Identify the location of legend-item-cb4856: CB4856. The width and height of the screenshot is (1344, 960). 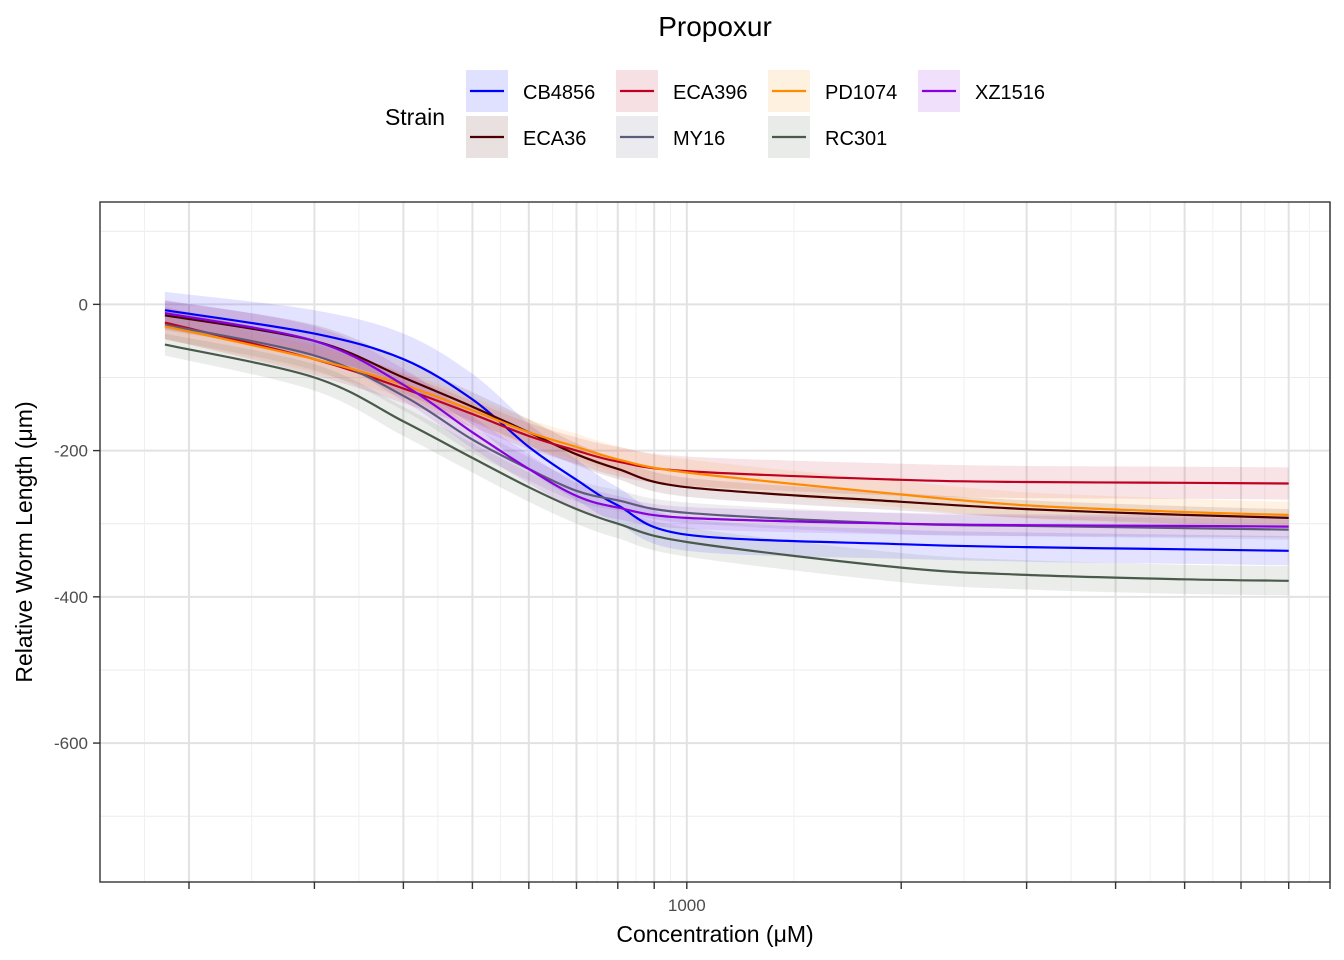
(530, 91).